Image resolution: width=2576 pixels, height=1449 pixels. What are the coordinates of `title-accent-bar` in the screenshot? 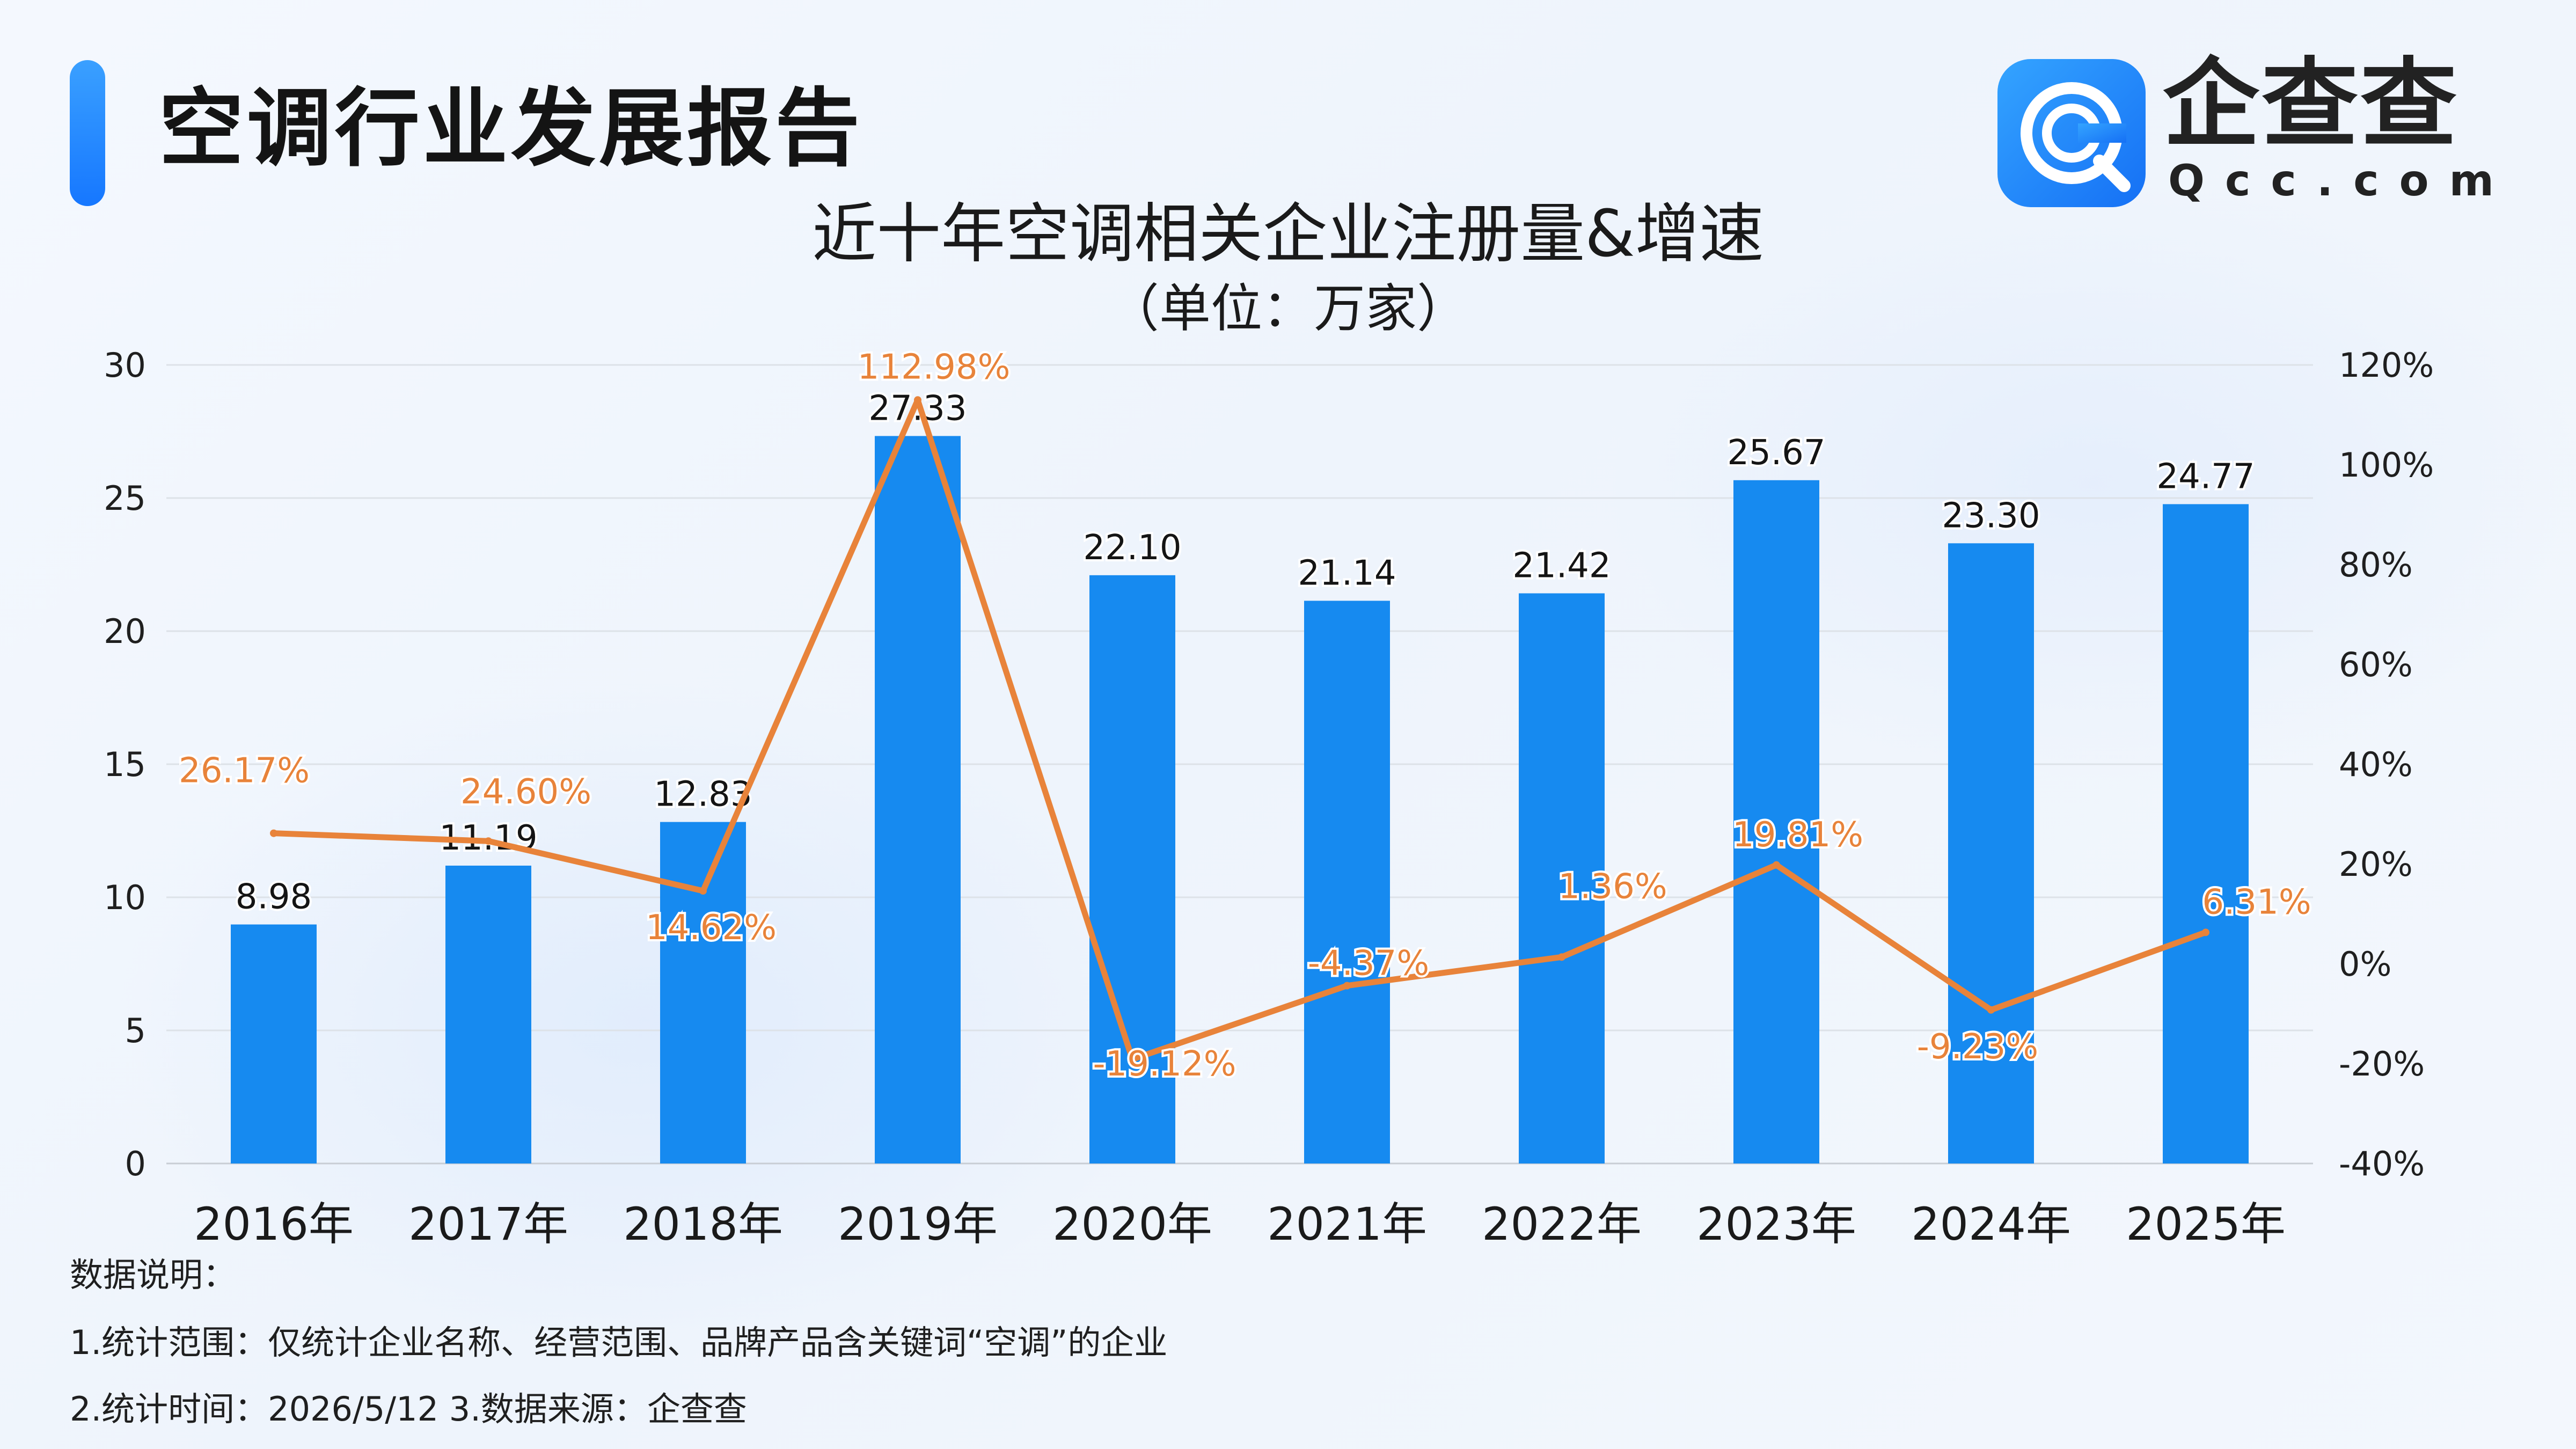 It's located at (87, 133).